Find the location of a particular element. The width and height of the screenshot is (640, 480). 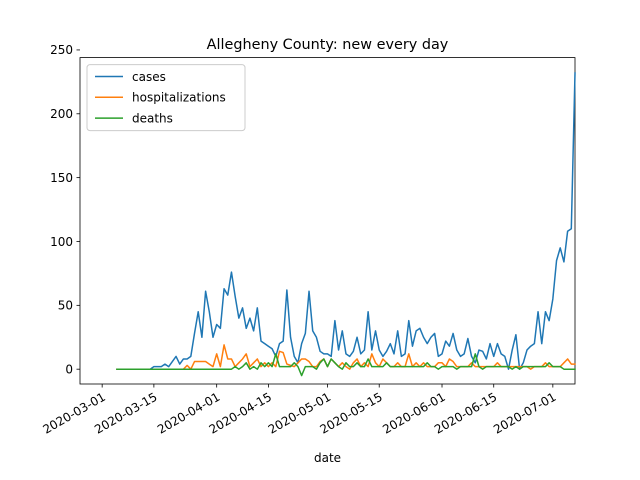

x-axis-label: date is located at coordinates (327, 458).